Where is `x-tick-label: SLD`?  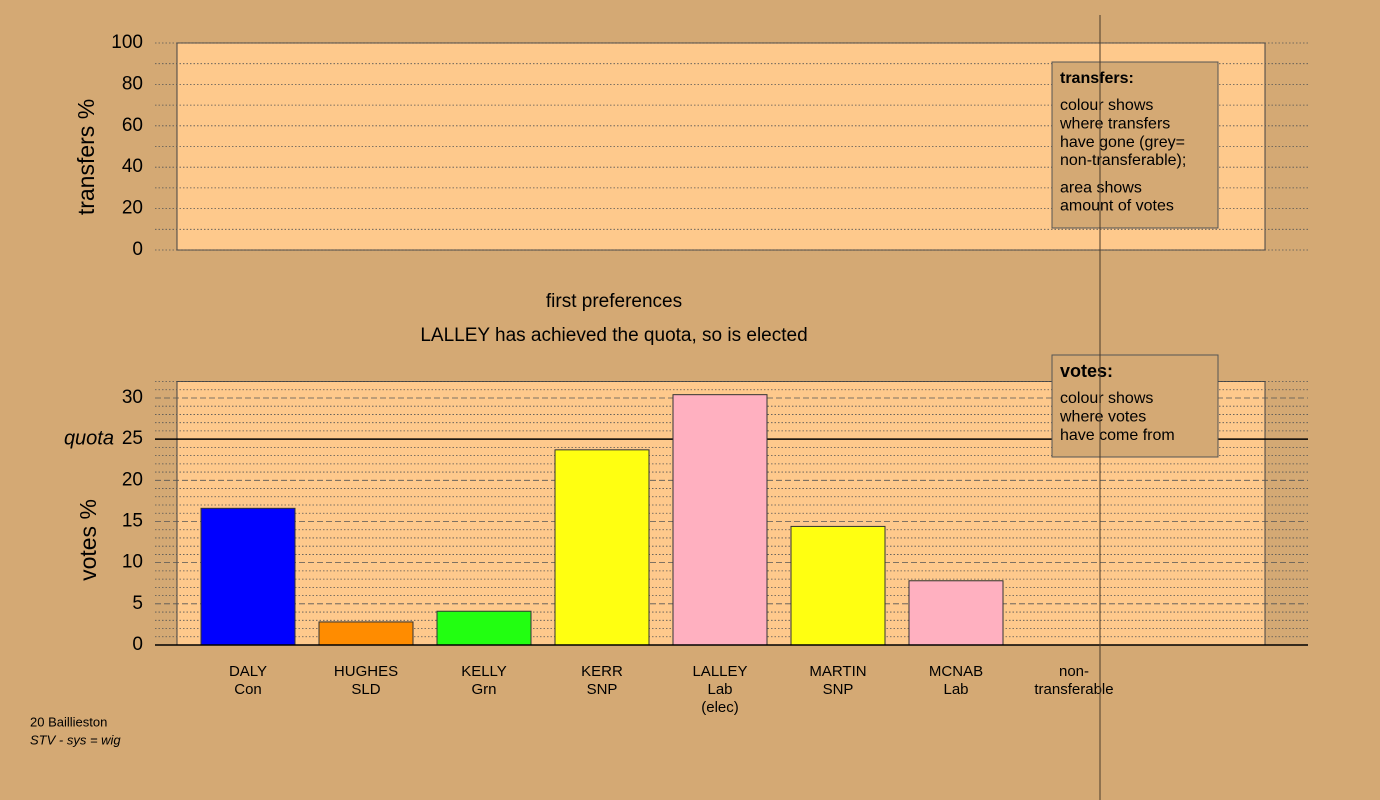
x-tick-label: SLD is located at coordinates (365, 689).